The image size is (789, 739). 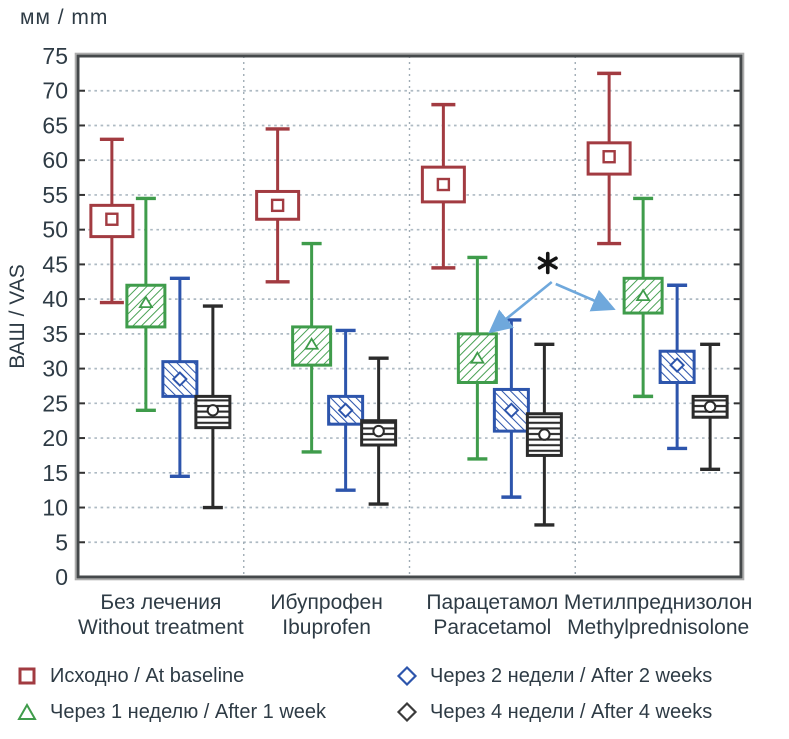 I want to click on svg-text: 45, so click(x=55, y=264).